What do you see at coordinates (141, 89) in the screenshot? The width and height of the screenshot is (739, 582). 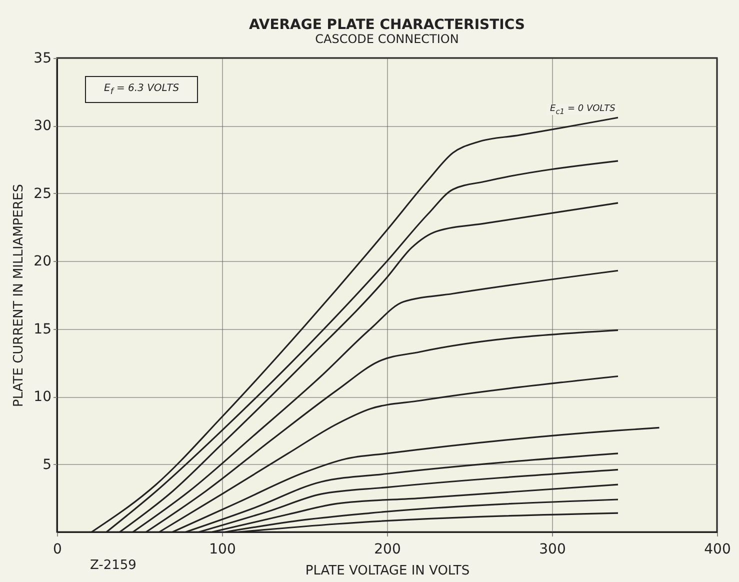 I see `label-frame: E$_{f}$ = 6.3 VOLTS` at bounding box center [141, 89].